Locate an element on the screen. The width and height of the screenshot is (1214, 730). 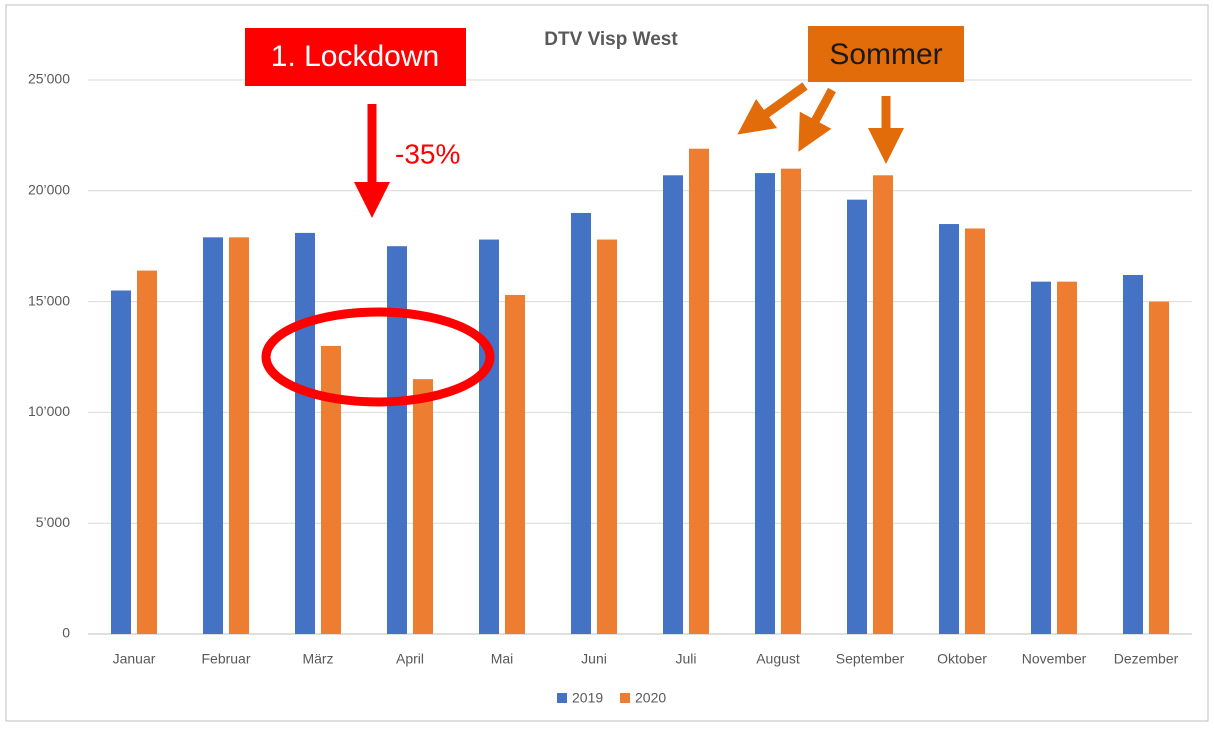
annotation: 1. Lockdown is located at coordinates (355, 56).